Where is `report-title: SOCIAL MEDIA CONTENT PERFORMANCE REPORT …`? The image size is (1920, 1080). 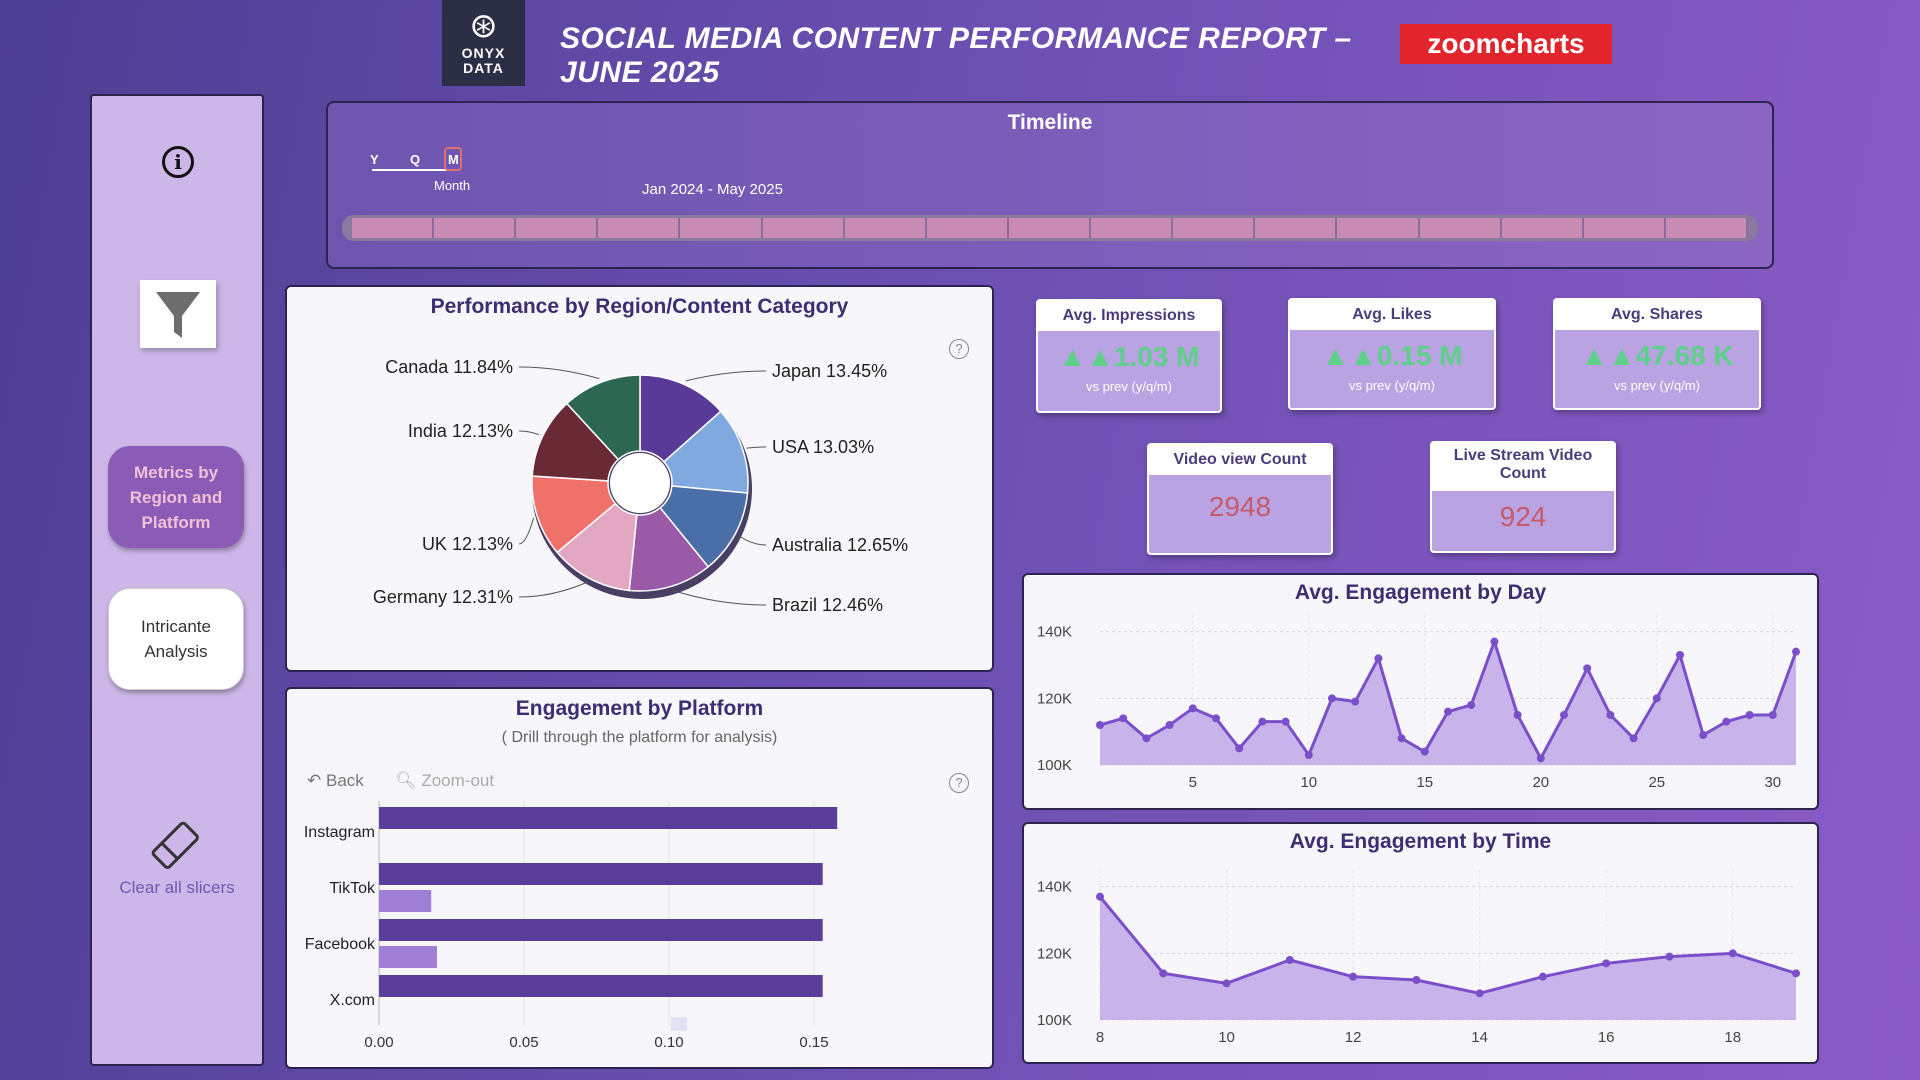 report-title: SOCIAL MEDIA CONTENT PERFORMANCE REPORT … is located at coordinates (956, 55).